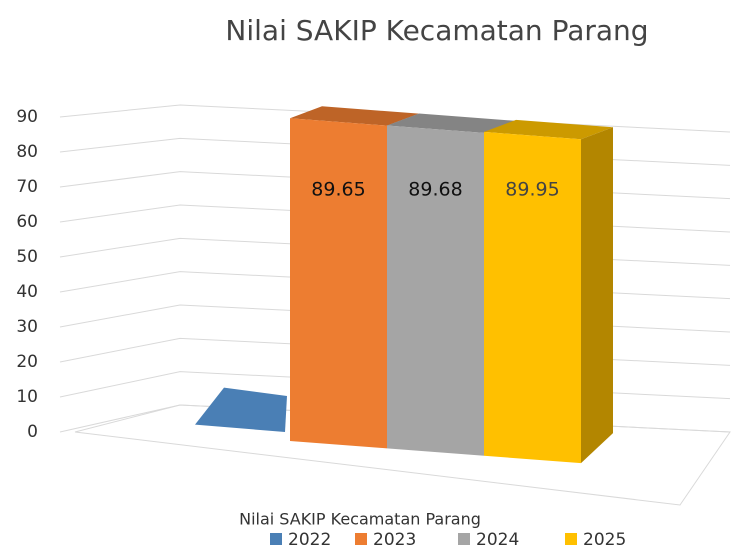 This screenshot has height=550, width=732. What do you see at coordinates (27, 187) in the screenshot?
I see `y-tick-label: 70` at bounding box center [27, 187].